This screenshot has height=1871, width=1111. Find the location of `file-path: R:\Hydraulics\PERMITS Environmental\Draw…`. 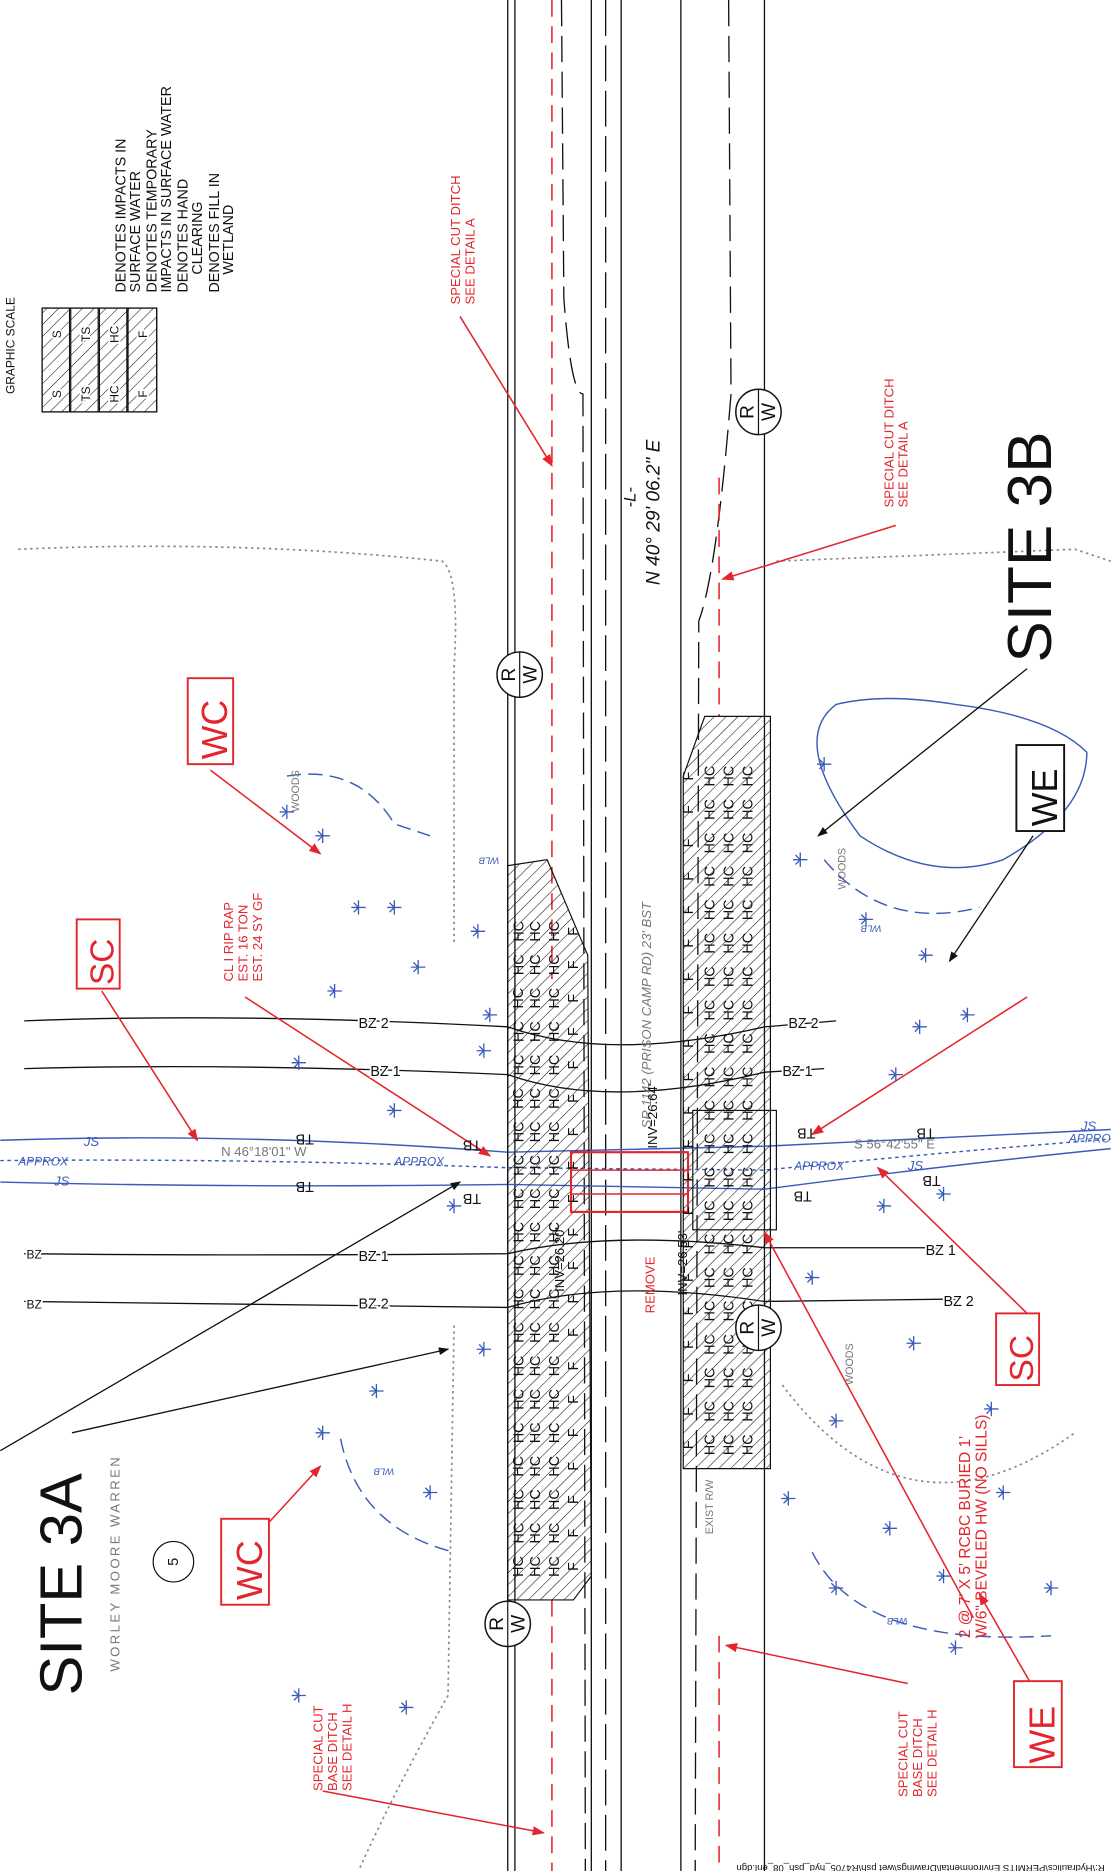

file-path: R:\Hydraulics\PERMITS Environmental\Draw… is located at coordinates (920, 1866).